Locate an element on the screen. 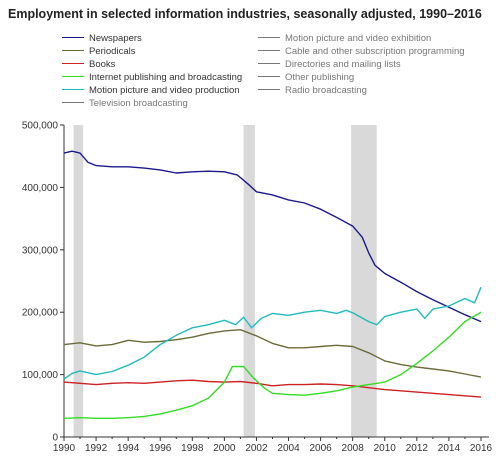 This screenshot has height=456, width=500. legend-label-books: Books is located at coordinates (102, 64).